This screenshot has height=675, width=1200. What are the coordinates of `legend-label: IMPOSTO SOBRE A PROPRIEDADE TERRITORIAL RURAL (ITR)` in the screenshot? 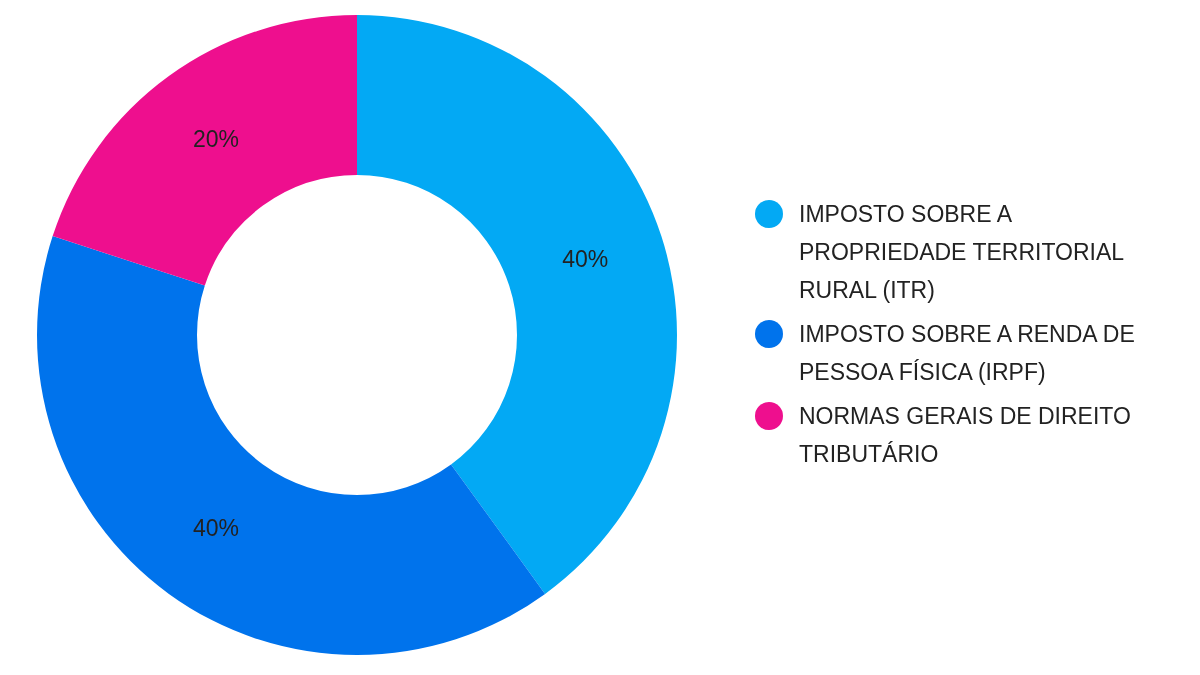 It's located at (962, 252).